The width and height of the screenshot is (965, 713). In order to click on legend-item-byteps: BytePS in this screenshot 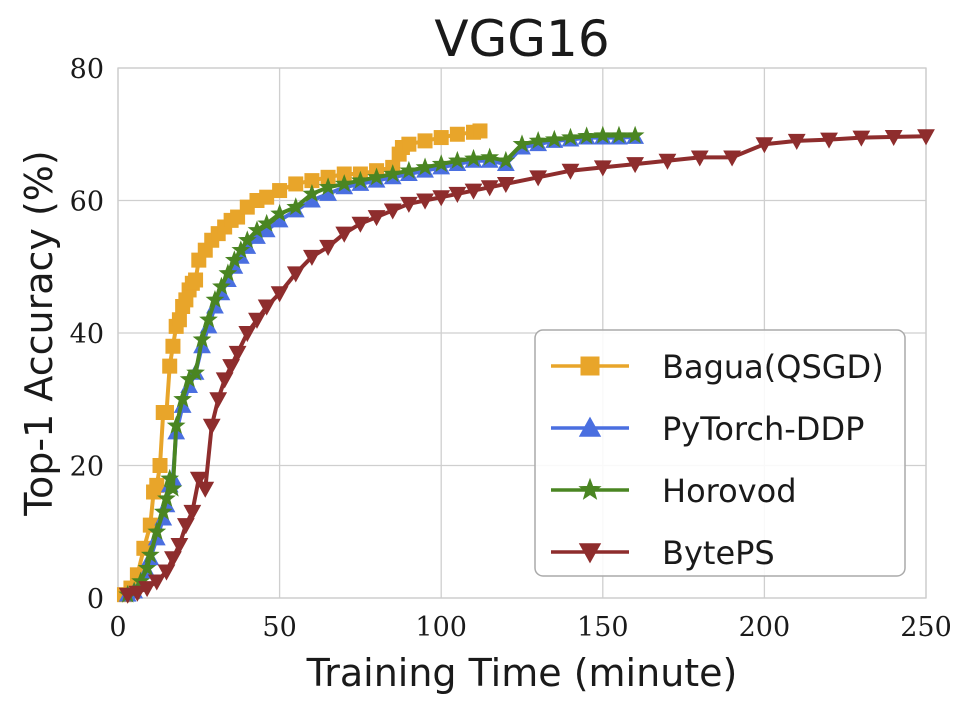, I will do `click(663, 553)`.